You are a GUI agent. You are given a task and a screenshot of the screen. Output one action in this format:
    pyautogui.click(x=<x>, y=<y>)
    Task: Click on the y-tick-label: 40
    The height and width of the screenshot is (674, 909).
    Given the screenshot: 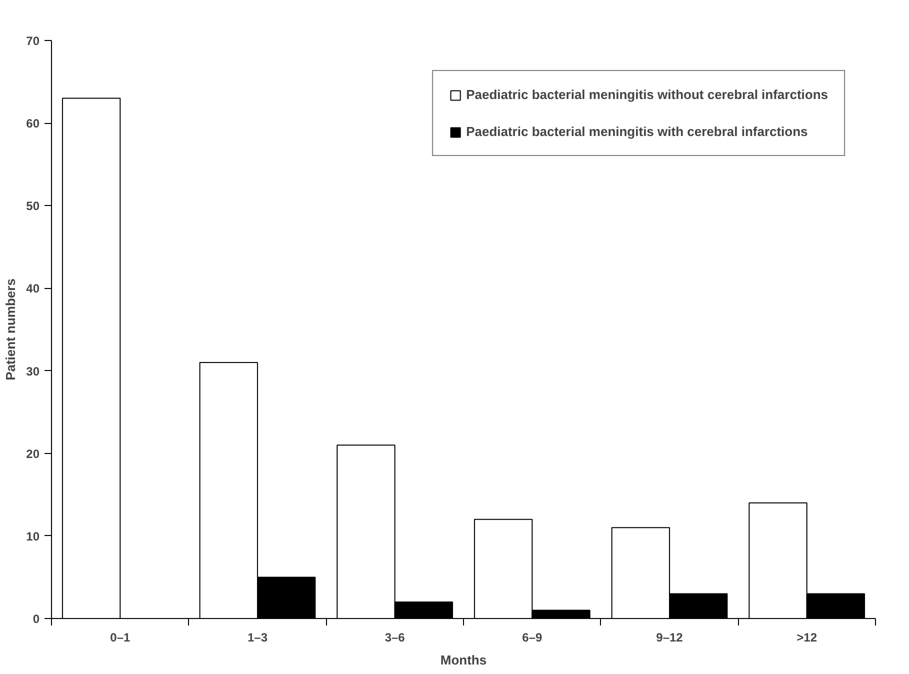 What is the action you would take?
    pyautogui.click(x=33, y=289)
    